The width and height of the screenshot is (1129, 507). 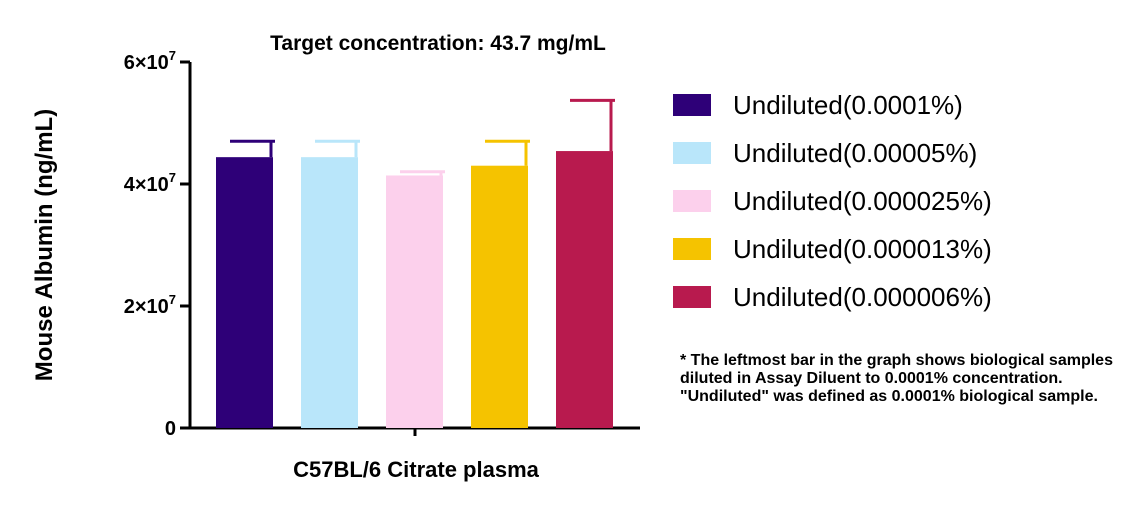 What do you see at coordinates (416, 469) in the screenshot?
I see `x-axis-label: C57BL/6 Citrate plasma` at bounding box center [416, 469].